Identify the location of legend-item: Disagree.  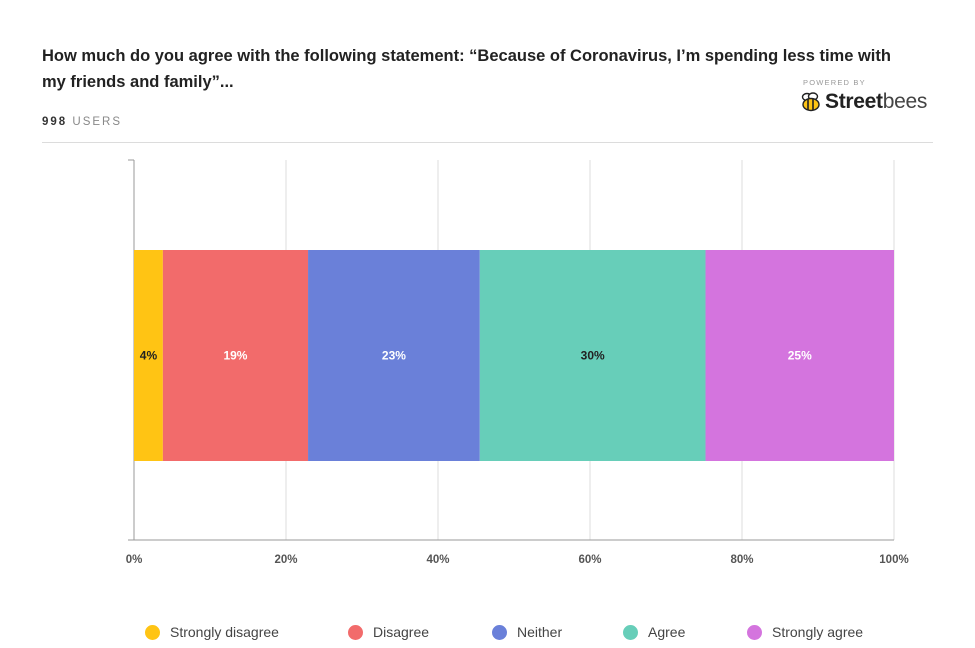
(388, 632).